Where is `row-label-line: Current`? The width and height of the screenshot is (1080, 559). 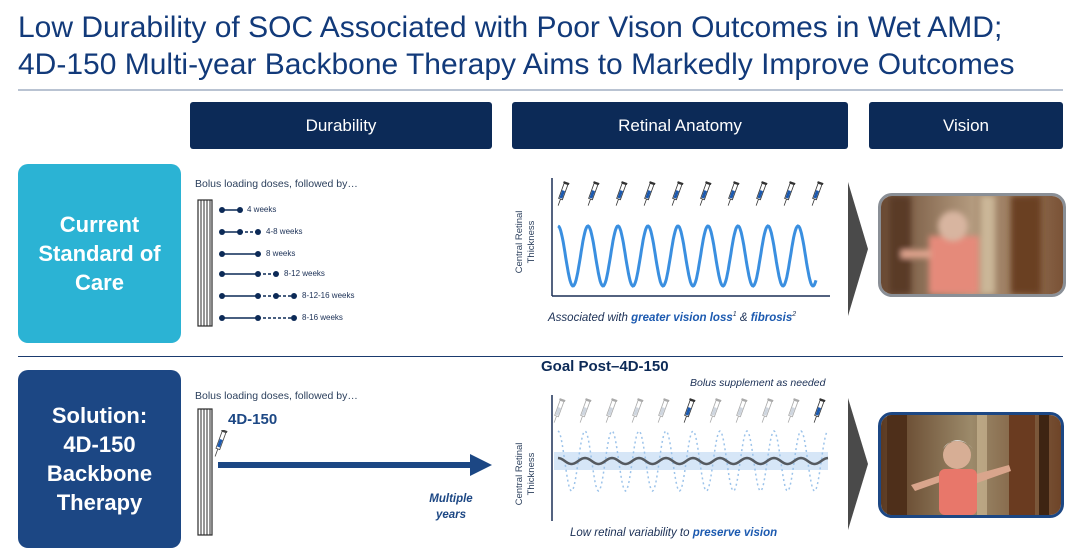
row-label-line: Current is located at coordinates (99, 224).